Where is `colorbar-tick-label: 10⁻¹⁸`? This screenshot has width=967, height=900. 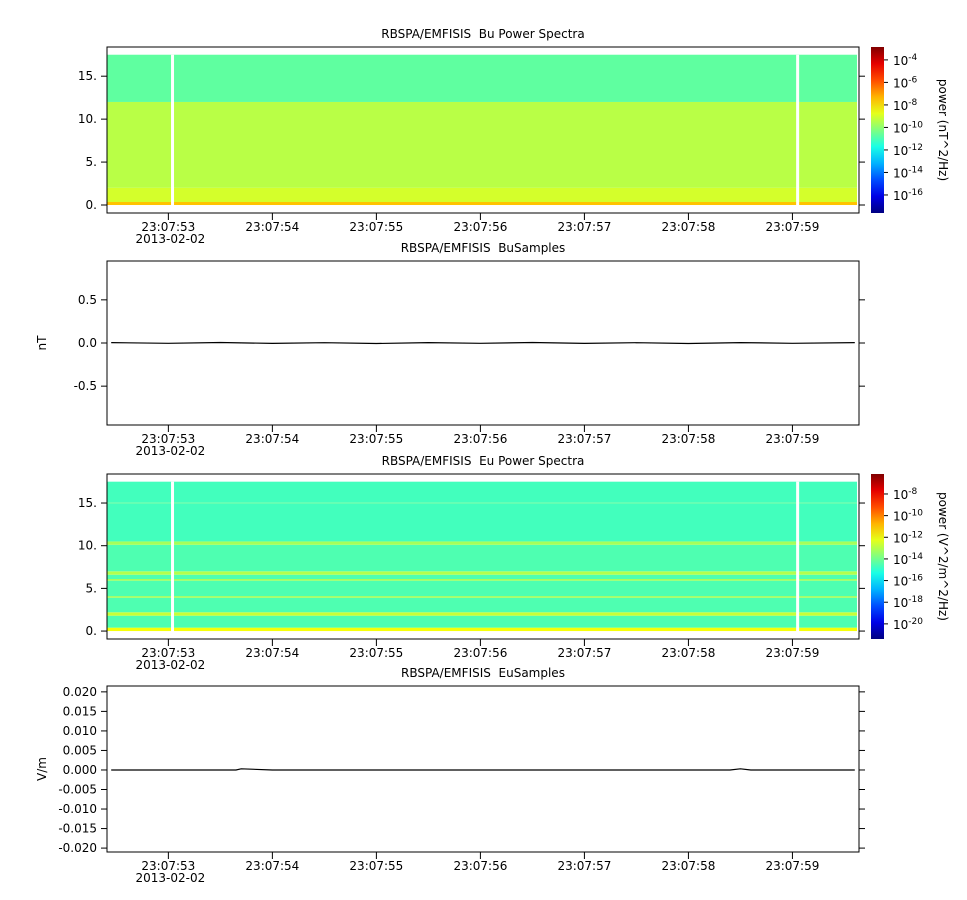
colorbar-tick-label: 10⁻¹⁸ is located at coordinates (908, 602).